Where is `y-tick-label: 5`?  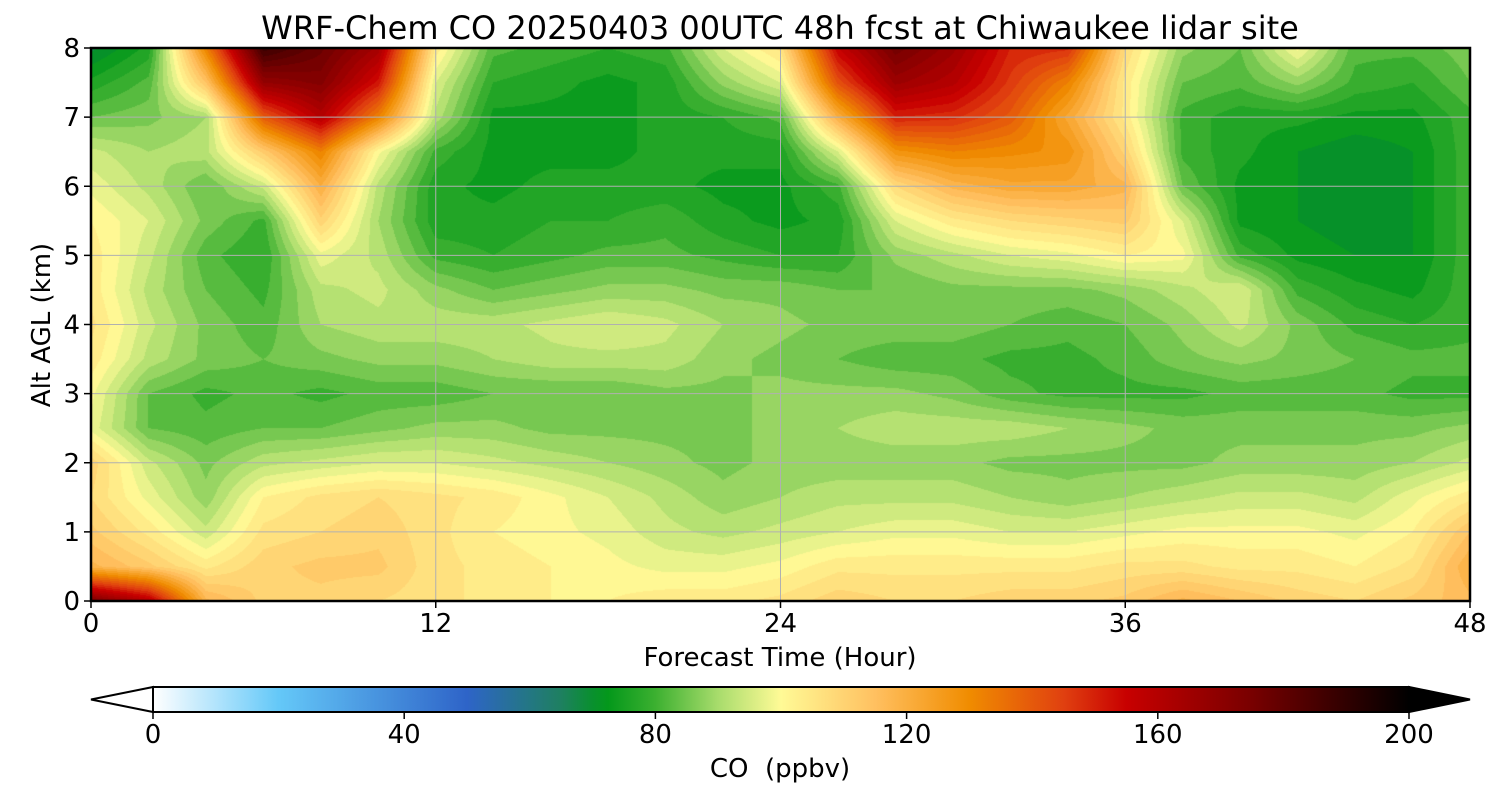
y-tick-label: 5 is located at coordinates (71, 256).